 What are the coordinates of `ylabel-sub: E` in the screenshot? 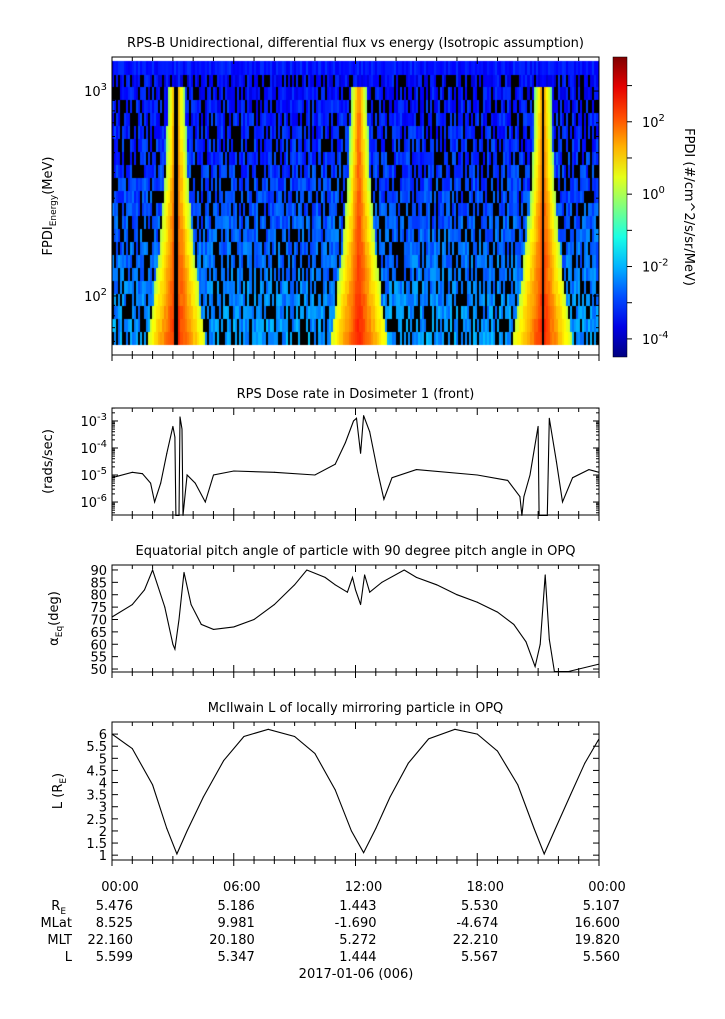 It's located at (64, 781).